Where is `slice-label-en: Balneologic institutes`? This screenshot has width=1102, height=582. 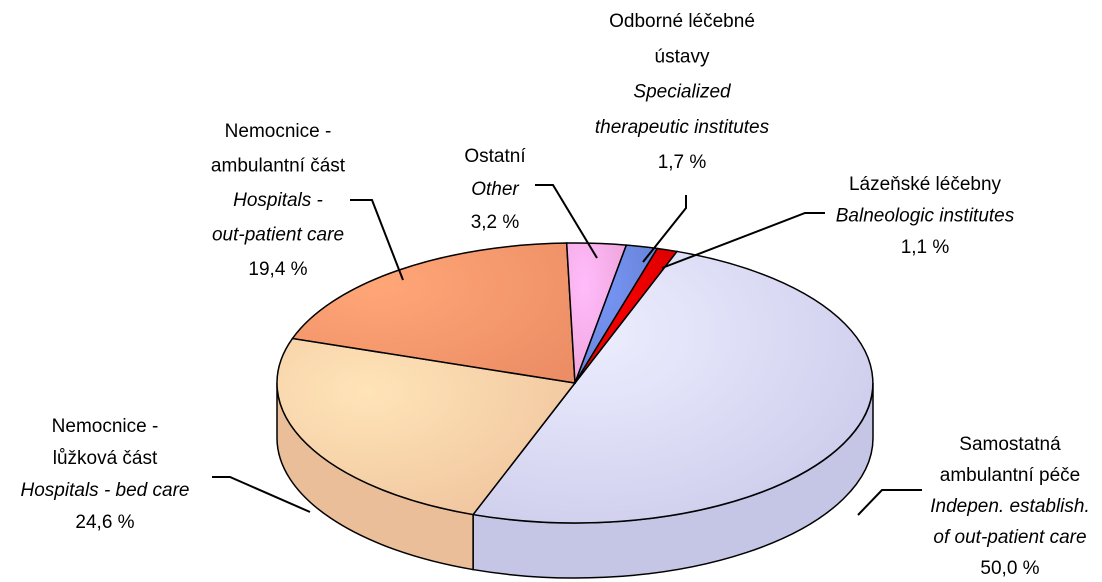
slice-label-en: Balneologic institutes is located at coordinates (925, 216).